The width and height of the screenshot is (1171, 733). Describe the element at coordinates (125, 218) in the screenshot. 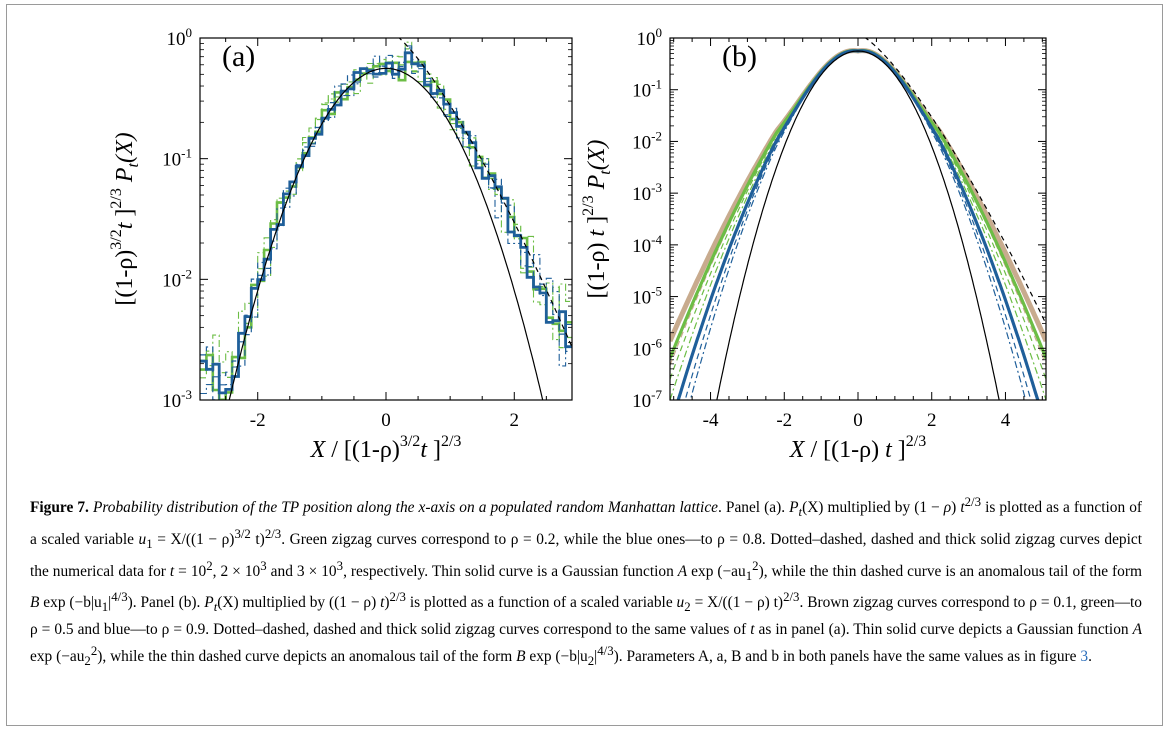

I see `y-axis-label: [(1-ρ)3/2t ]2/3 Pt(X)` at that location.